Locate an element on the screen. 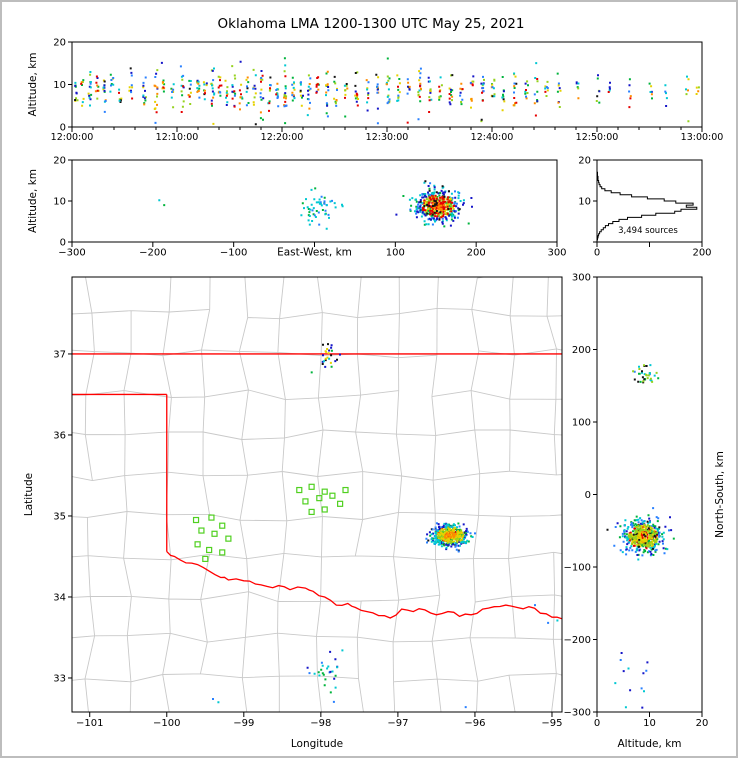 The width and height of the screenshot is (738, 758). svg-text: 13:00:00 is located at coordinates (702, 137).